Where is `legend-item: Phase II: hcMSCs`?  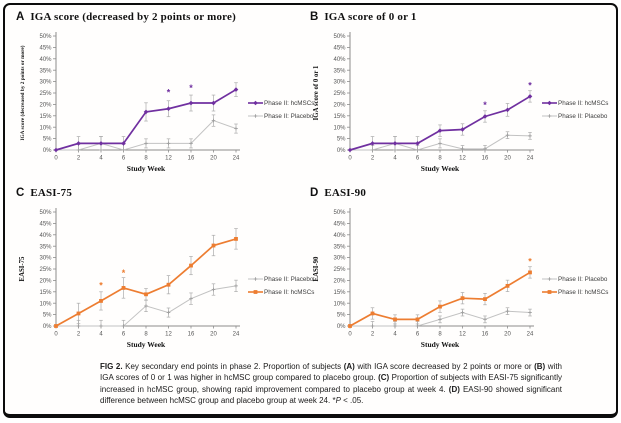 legend-item: Phase II: hcMSCs is located at coordinates (281, 103).